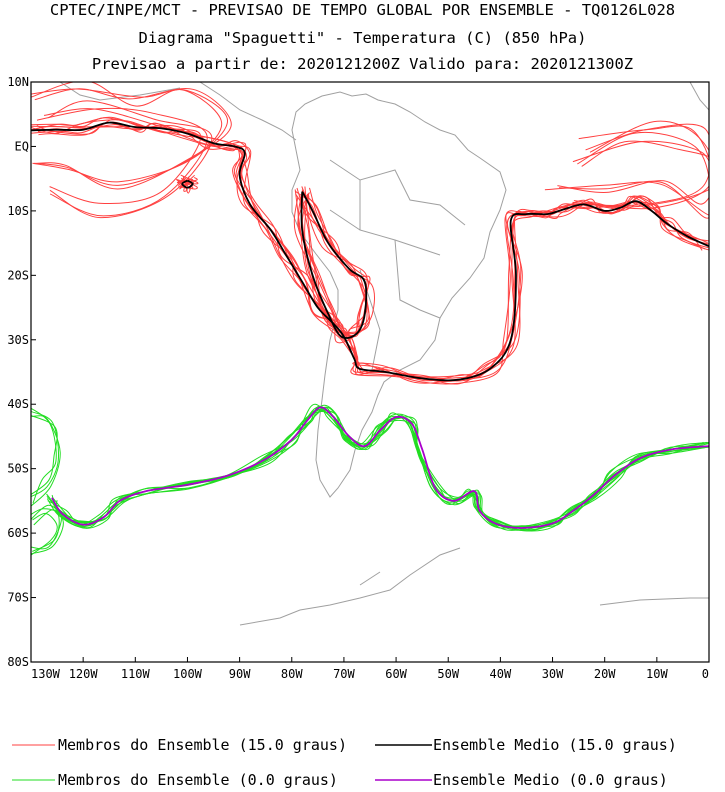  What do you see at coordinates (136, 674) in the screenshot?
I see `x-tick-label: 110W` at bounding box center [136, 674].